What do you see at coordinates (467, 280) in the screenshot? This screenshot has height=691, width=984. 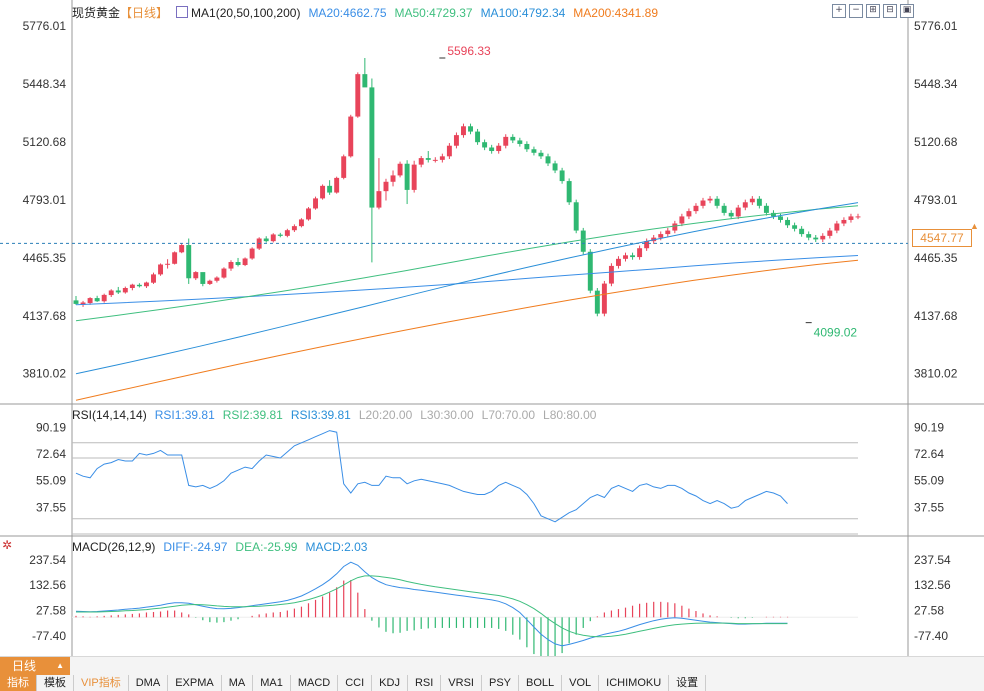 I see `series-ma20-line` at bounding box center [467, 280].